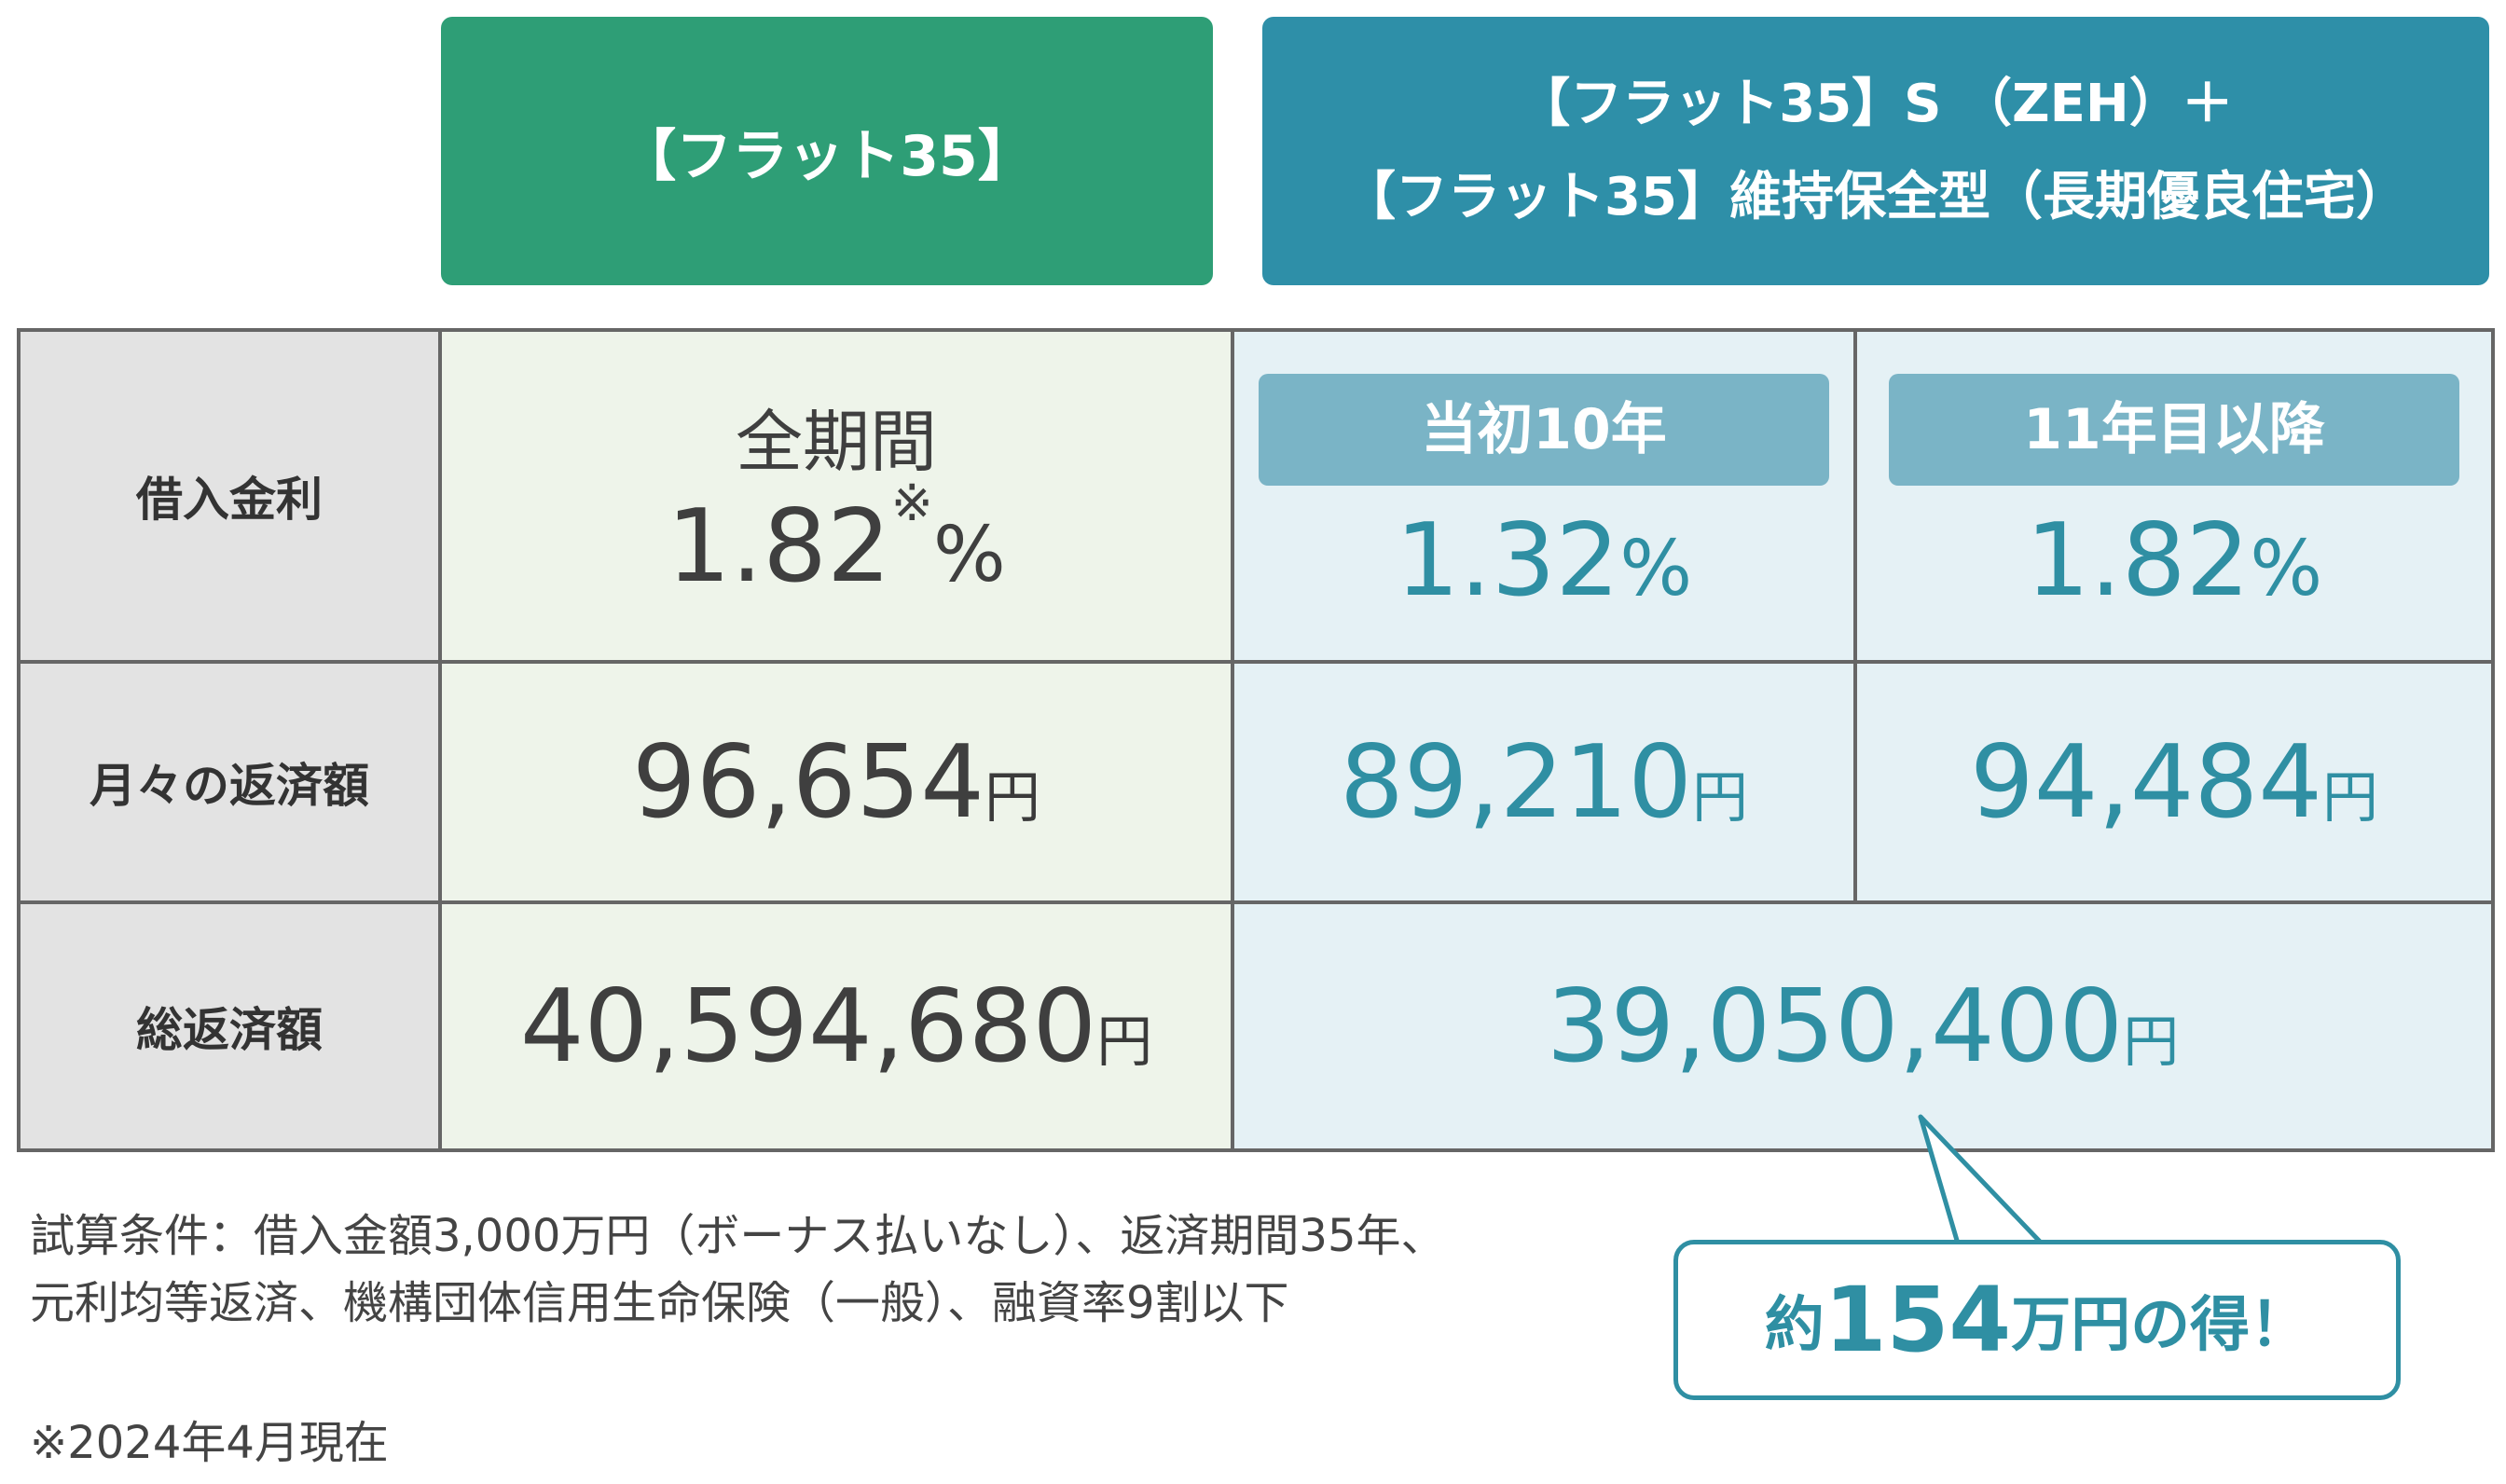  Describe the element at coordinates (1544, 496) in the screenshot. I see `flat35s-rate-cell-1: 当初10年 1.32%` at that location.